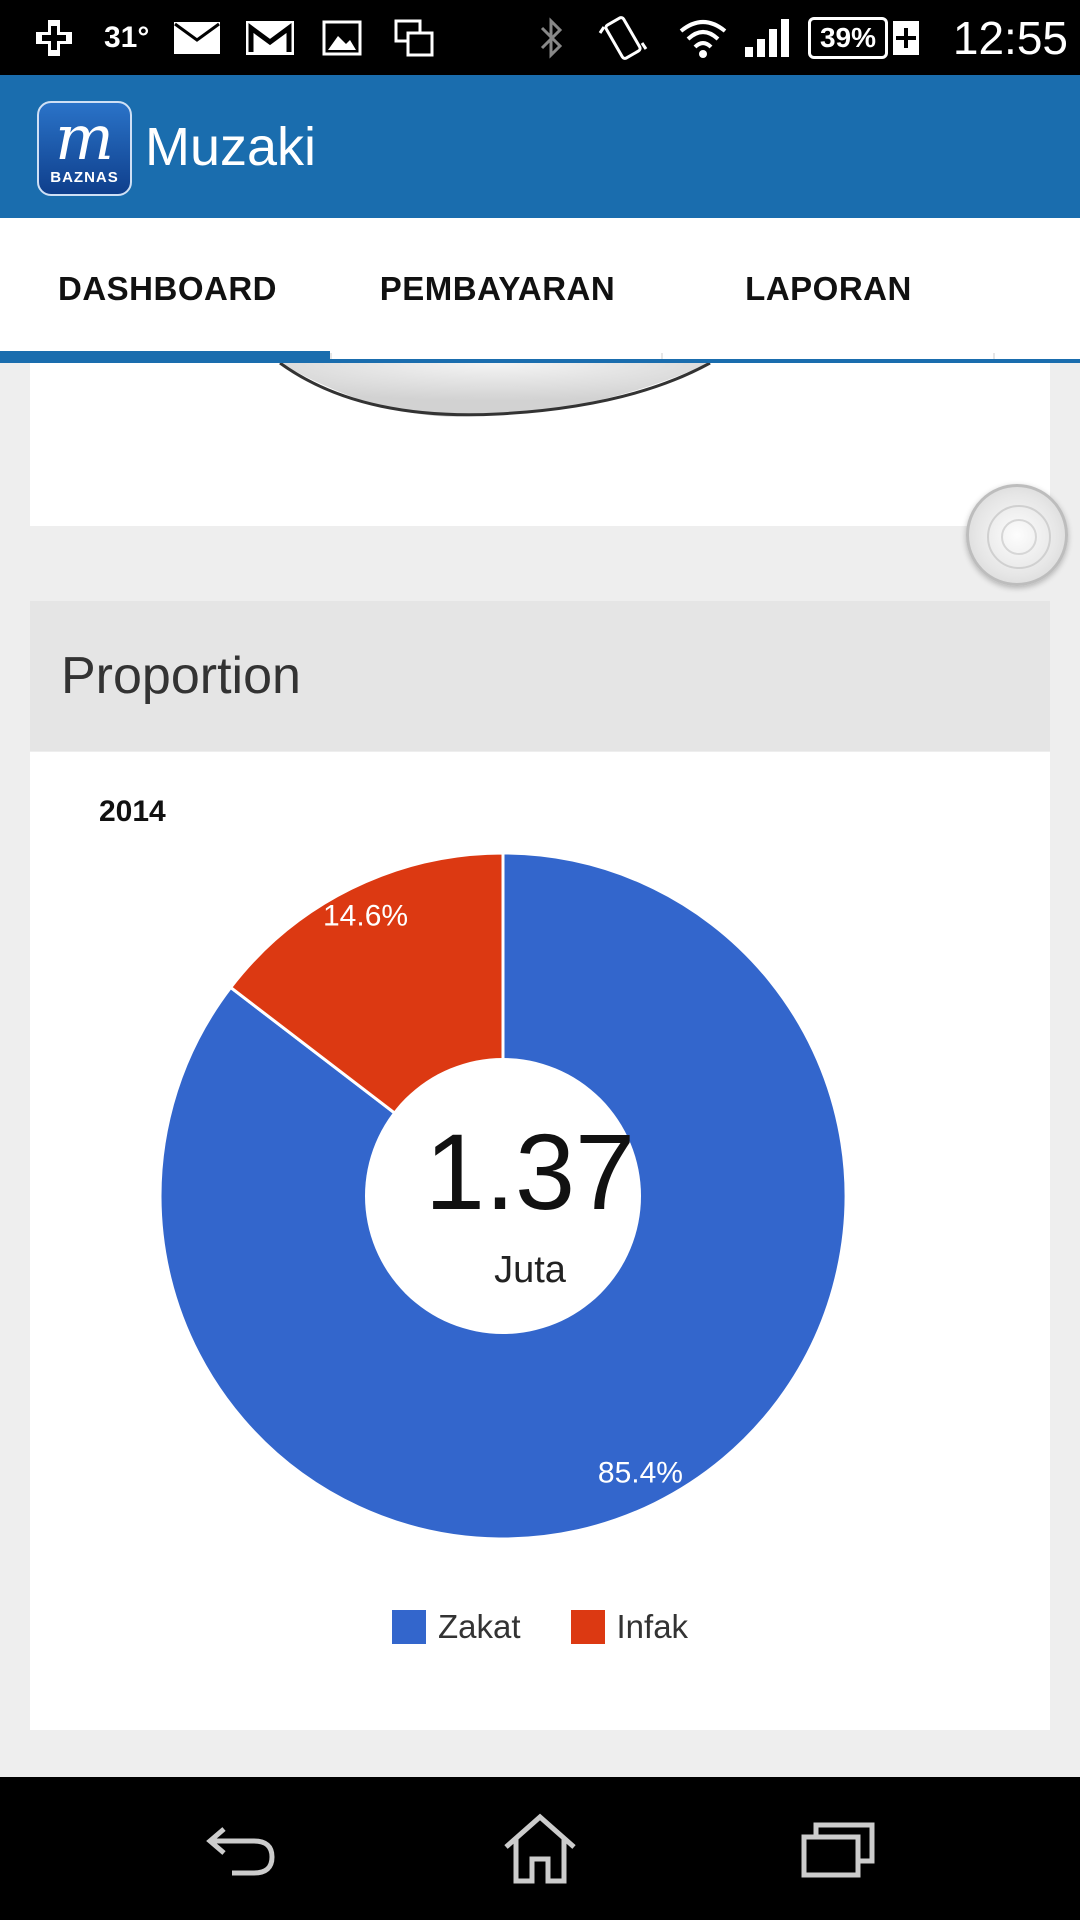  I want to click on image-icon, so click(342, 37).